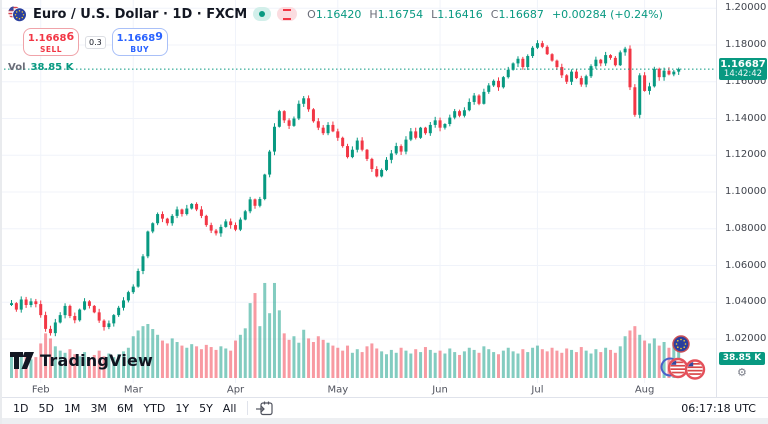  What do you see at coordinates (51, 42) in the screenshot?
I see `sell-button: 1.16686 SELL` at bounding box center [51, 42].